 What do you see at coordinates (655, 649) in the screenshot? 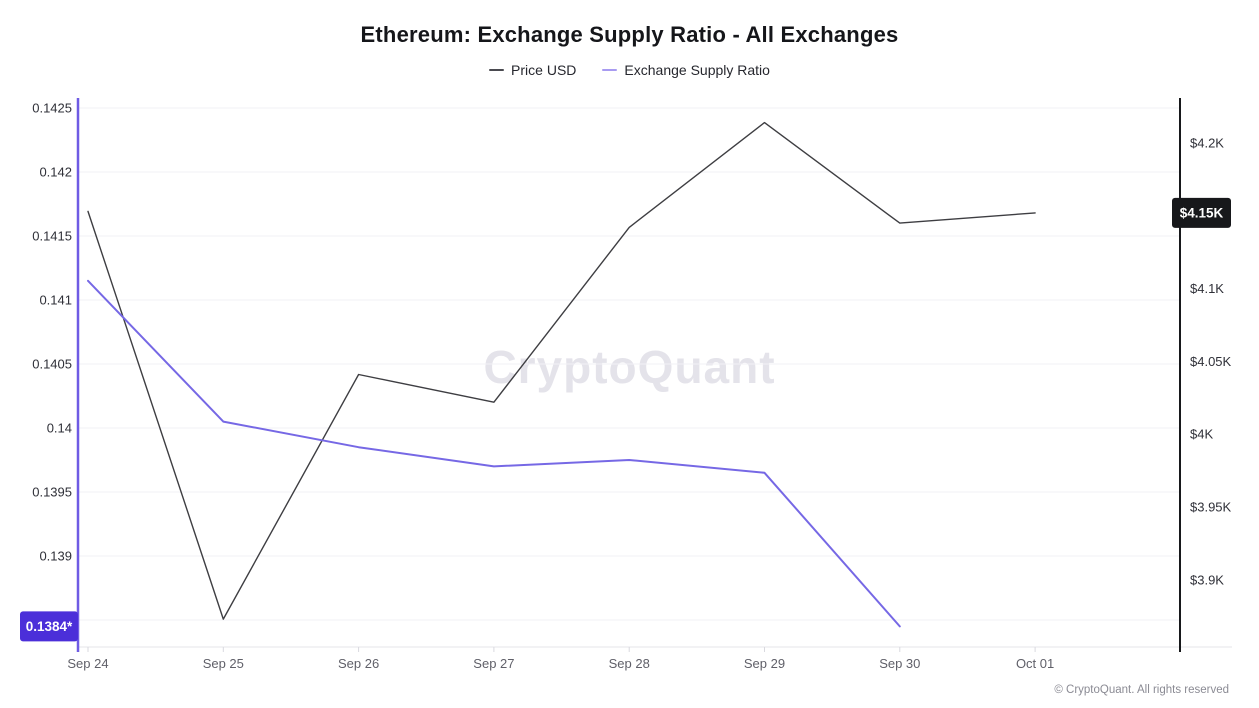
I see `x-axis` at bounding box center [655, 649].